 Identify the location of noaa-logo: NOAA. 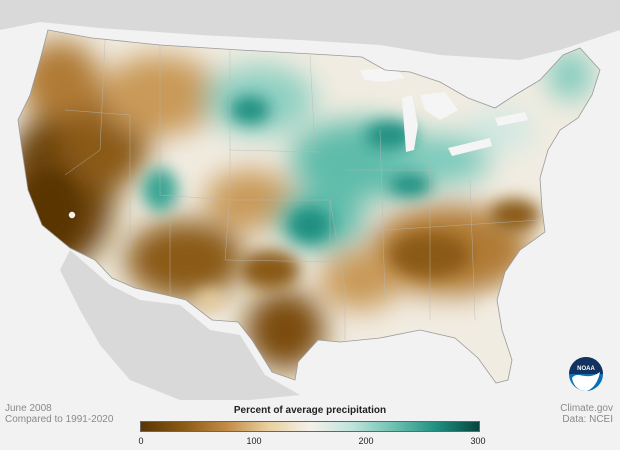
(586, 374).